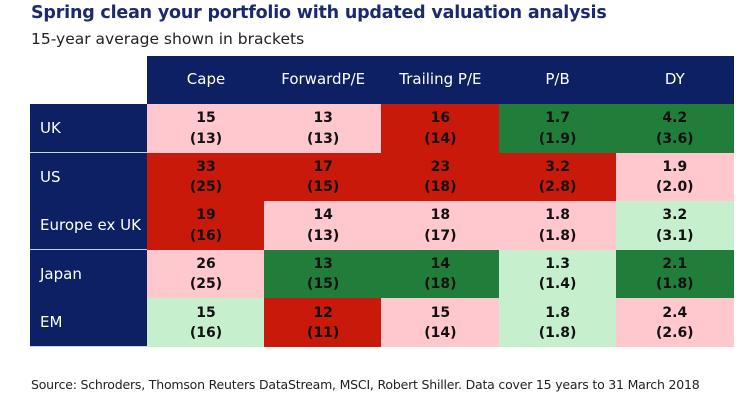  I want to click on table-cell: 4.2 (3.6), so click(674, 128).